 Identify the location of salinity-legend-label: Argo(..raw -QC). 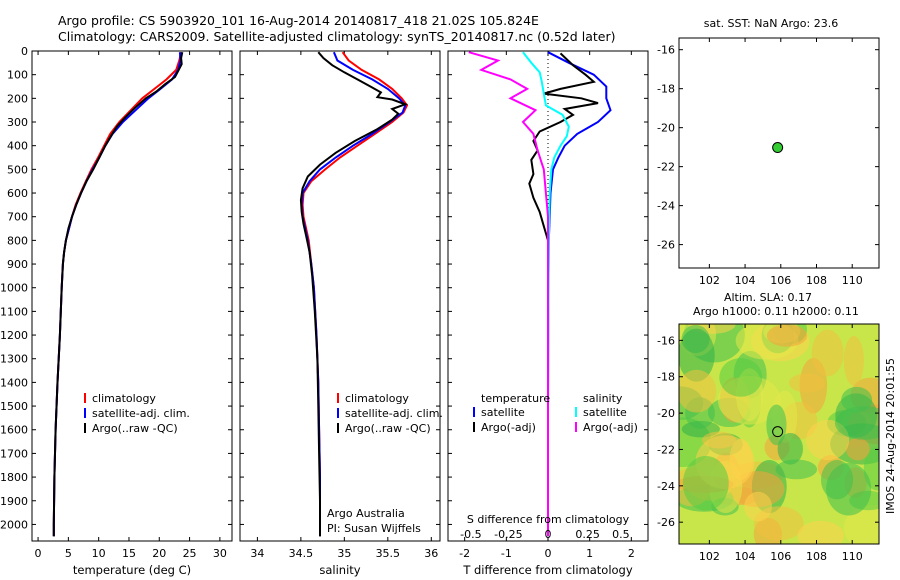
(388, 428).